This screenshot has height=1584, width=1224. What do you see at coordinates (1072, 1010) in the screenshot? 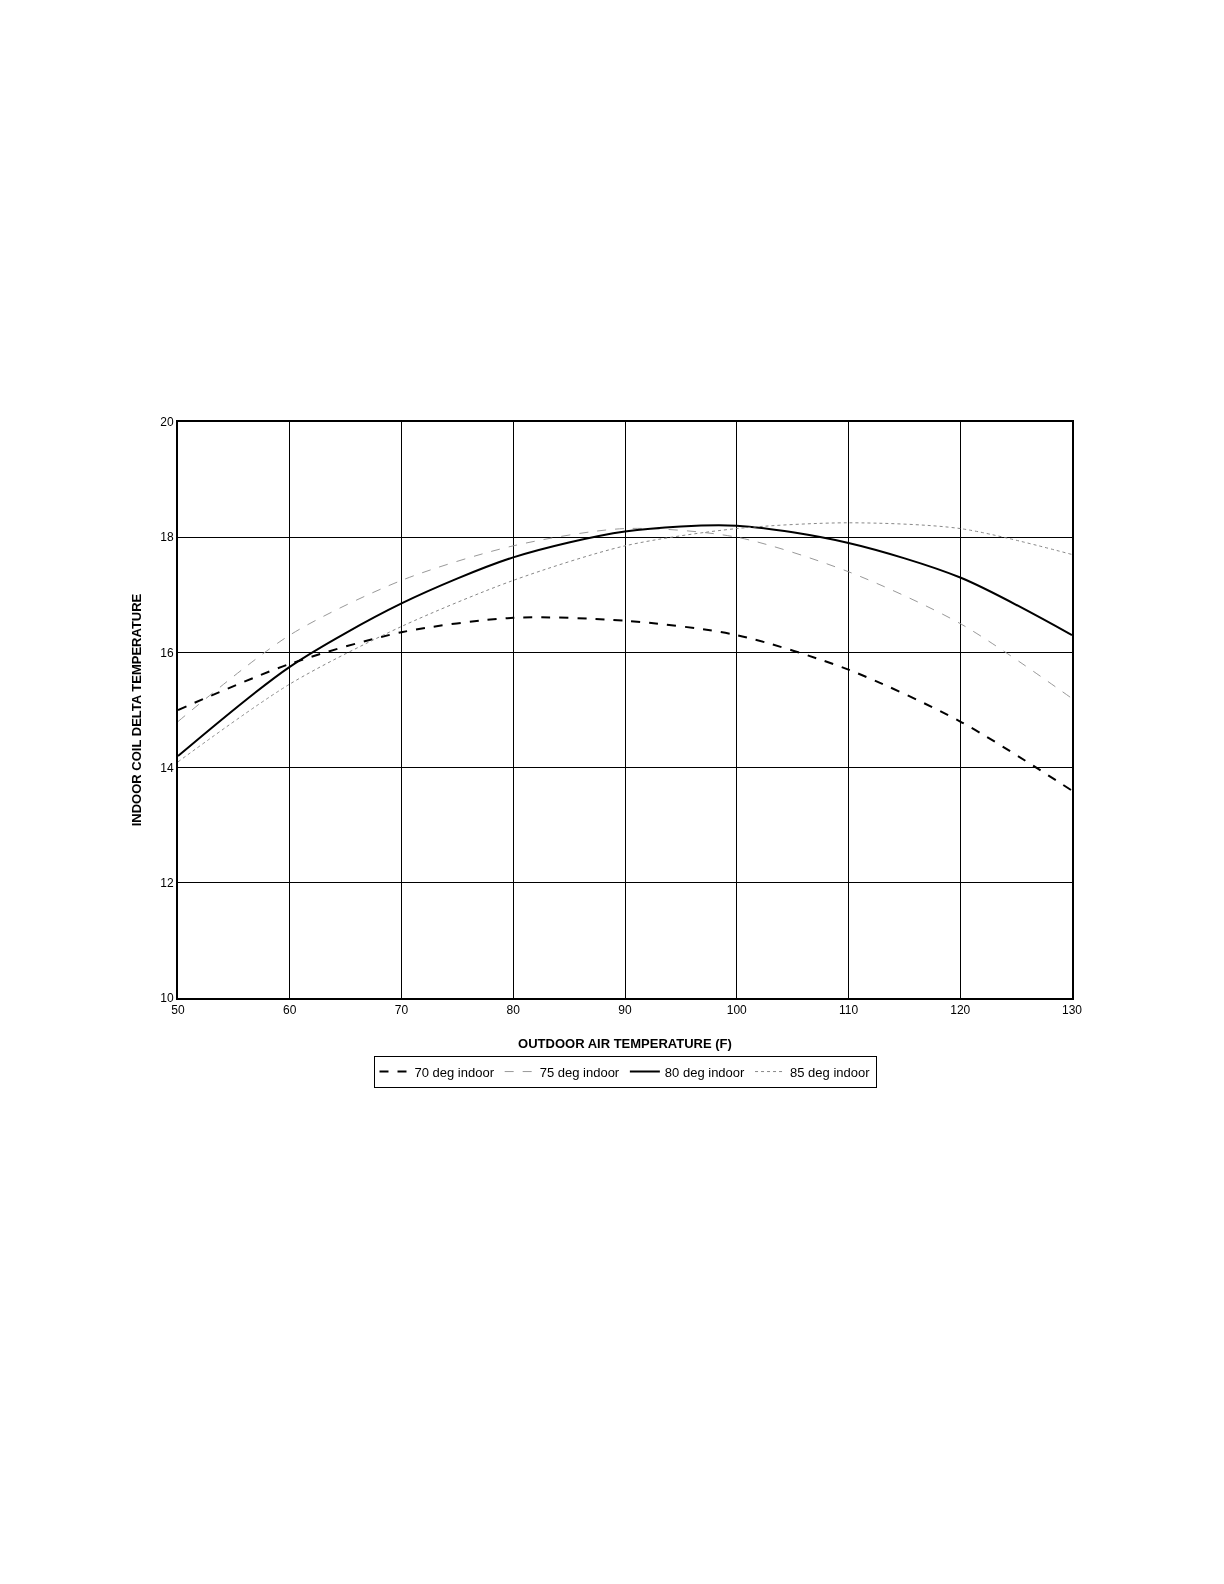
I see `x-tick-label: 130` at bounding box center [1072, 1010].